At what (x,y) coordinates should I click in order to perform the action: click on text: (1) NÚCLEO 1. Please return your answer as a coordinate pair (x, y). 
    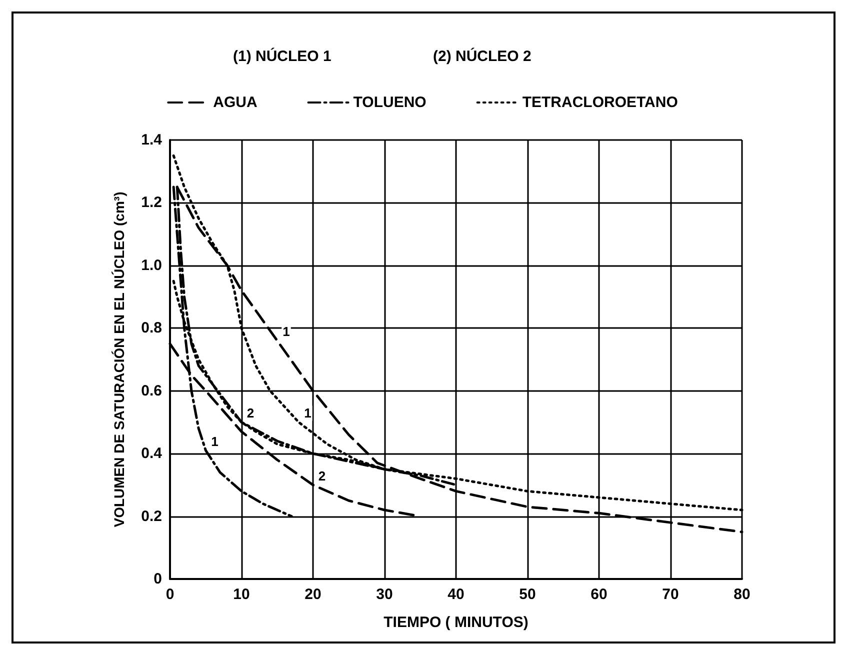
    Looking at the image, I should click on (282, 56).